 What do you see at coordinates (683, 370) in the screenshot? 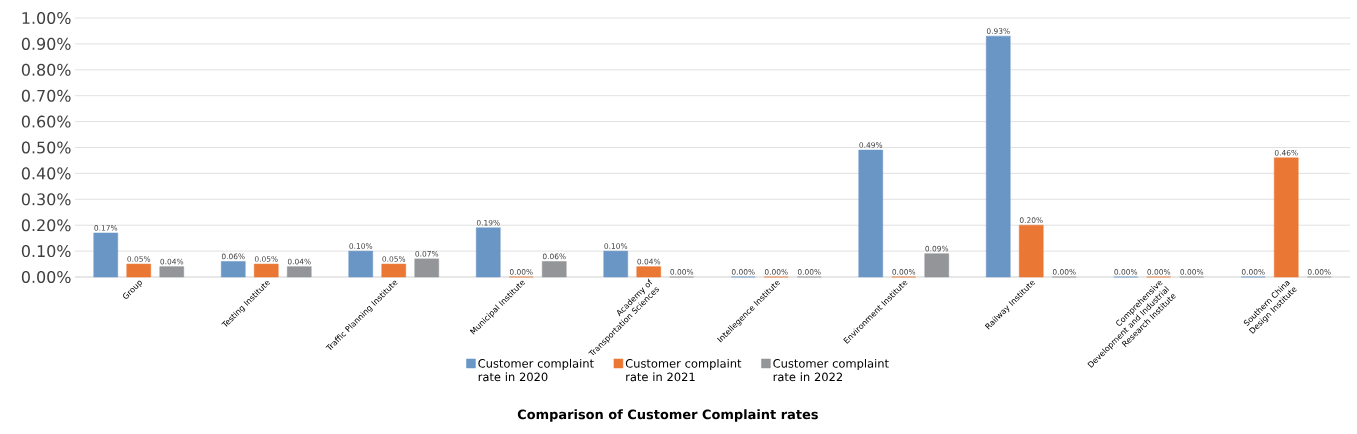
I see `legend-label: Customer complaint rate in 2021` at bounding box center [683, 370].